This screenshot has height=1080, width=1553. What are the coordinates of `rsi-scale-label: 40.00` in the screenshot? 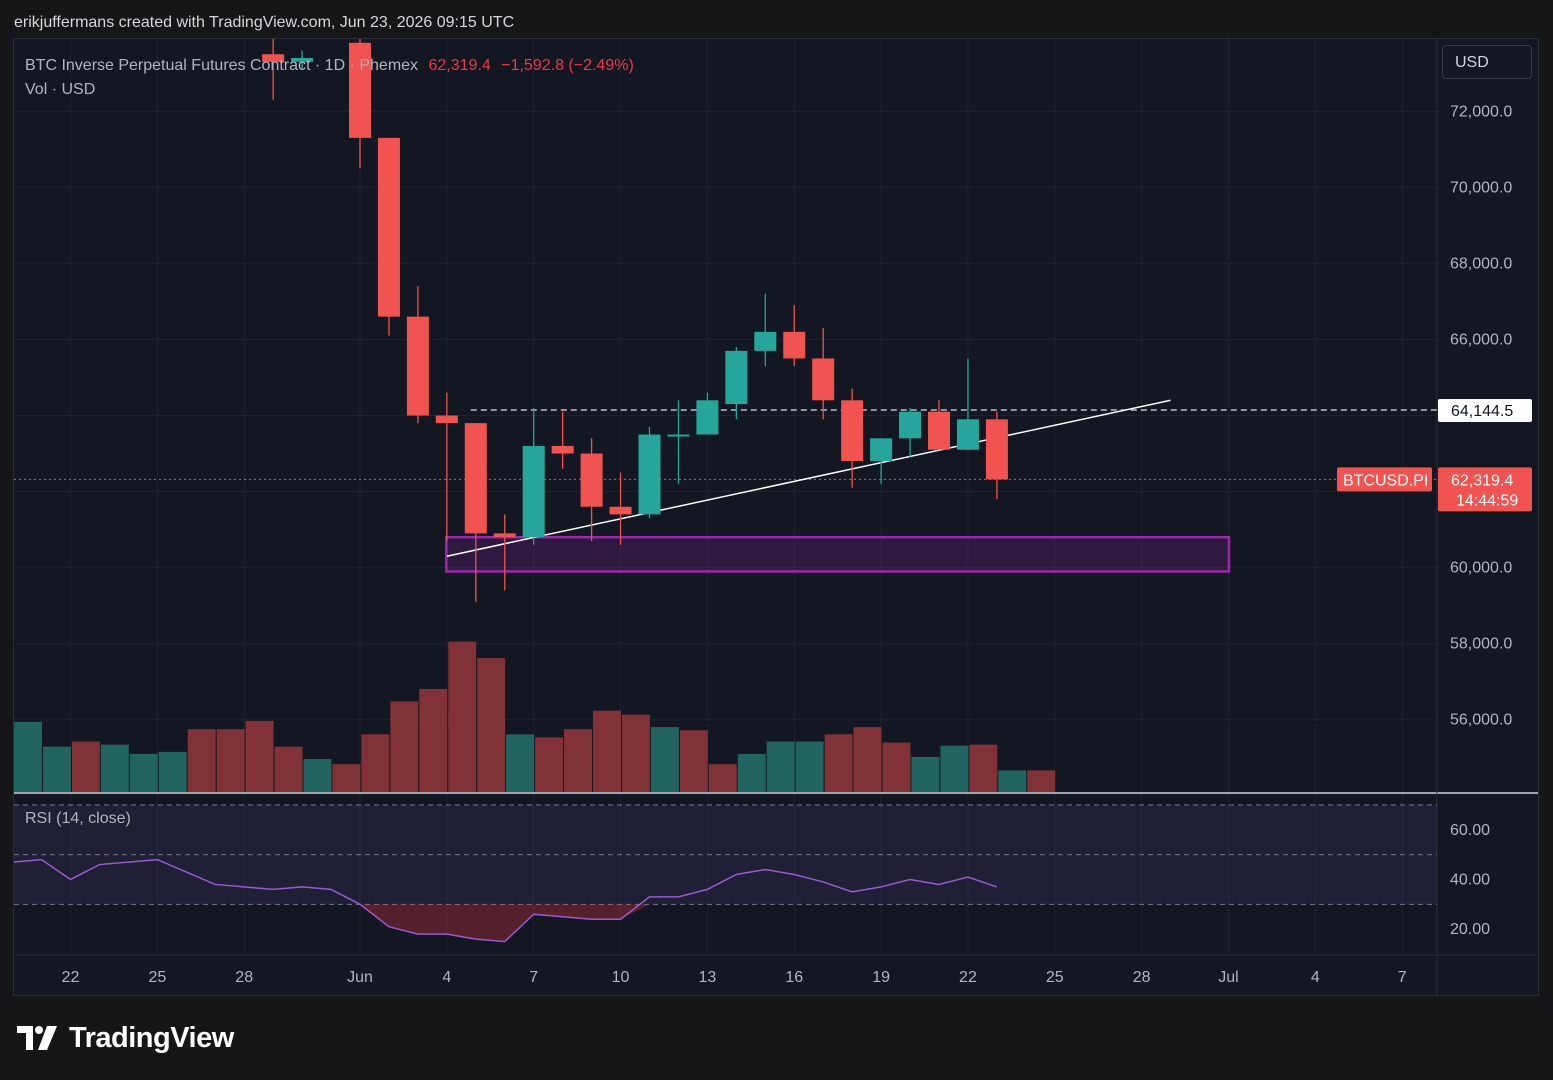 It's located at (1470, 879).